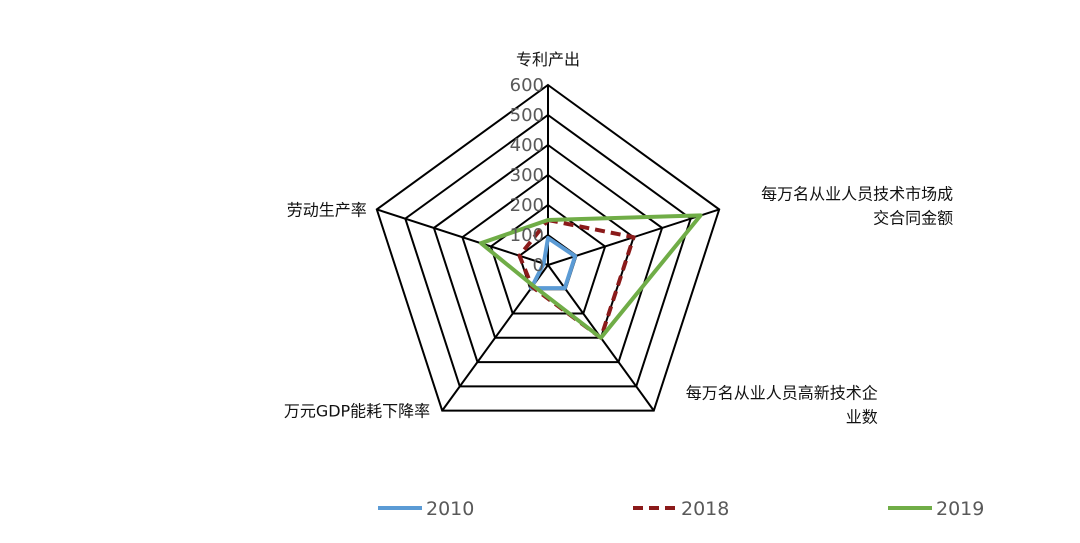 This screenshot has height=543, width=1080. I want to click on axis-label-2-line-0: 每万名从业人员高新技术企, so click(782, 393).